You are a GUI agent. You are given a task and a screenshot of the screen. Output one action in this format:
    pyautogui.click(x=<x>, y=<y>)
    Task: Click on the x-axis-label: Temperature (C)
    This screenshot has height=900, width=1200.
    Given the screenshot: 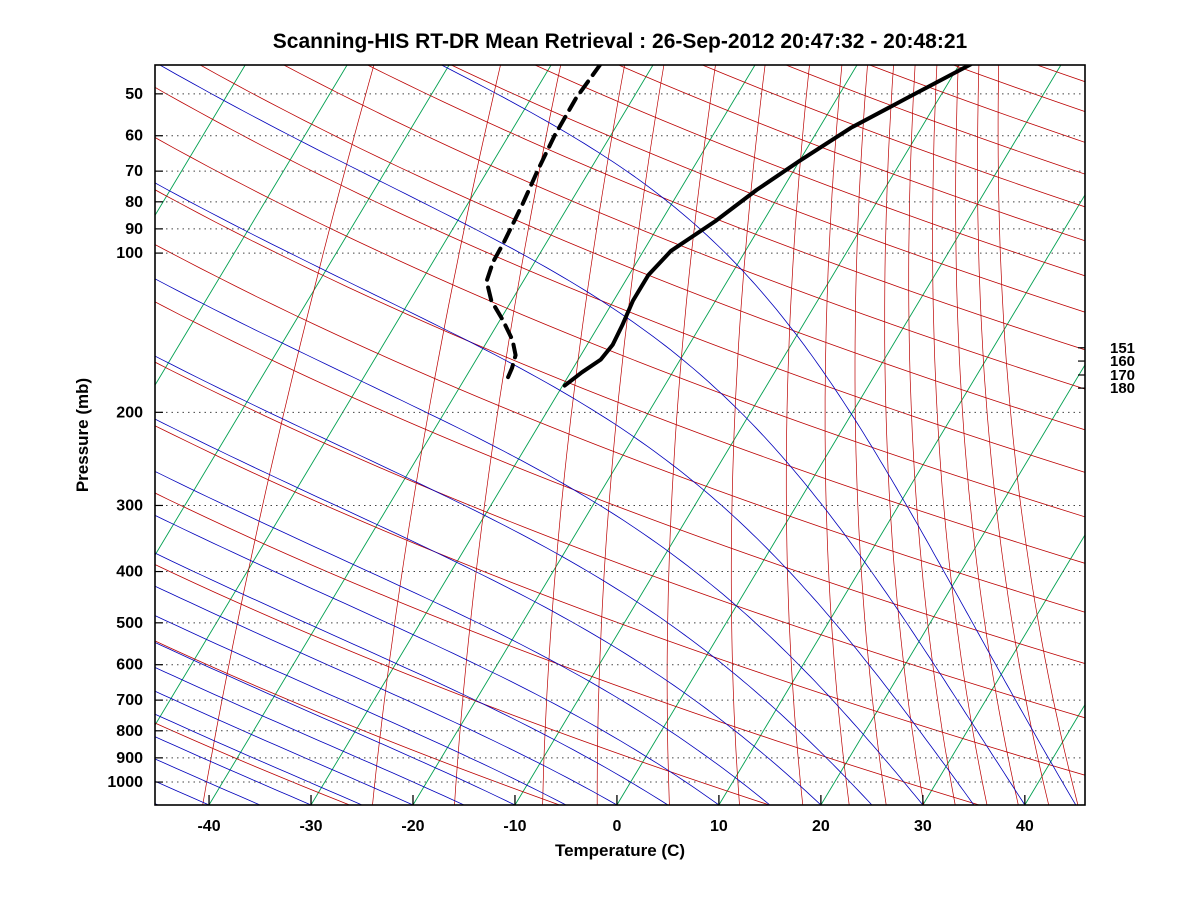 What is the action you would take?
    pyautogui.click(x=620, y=850)
    